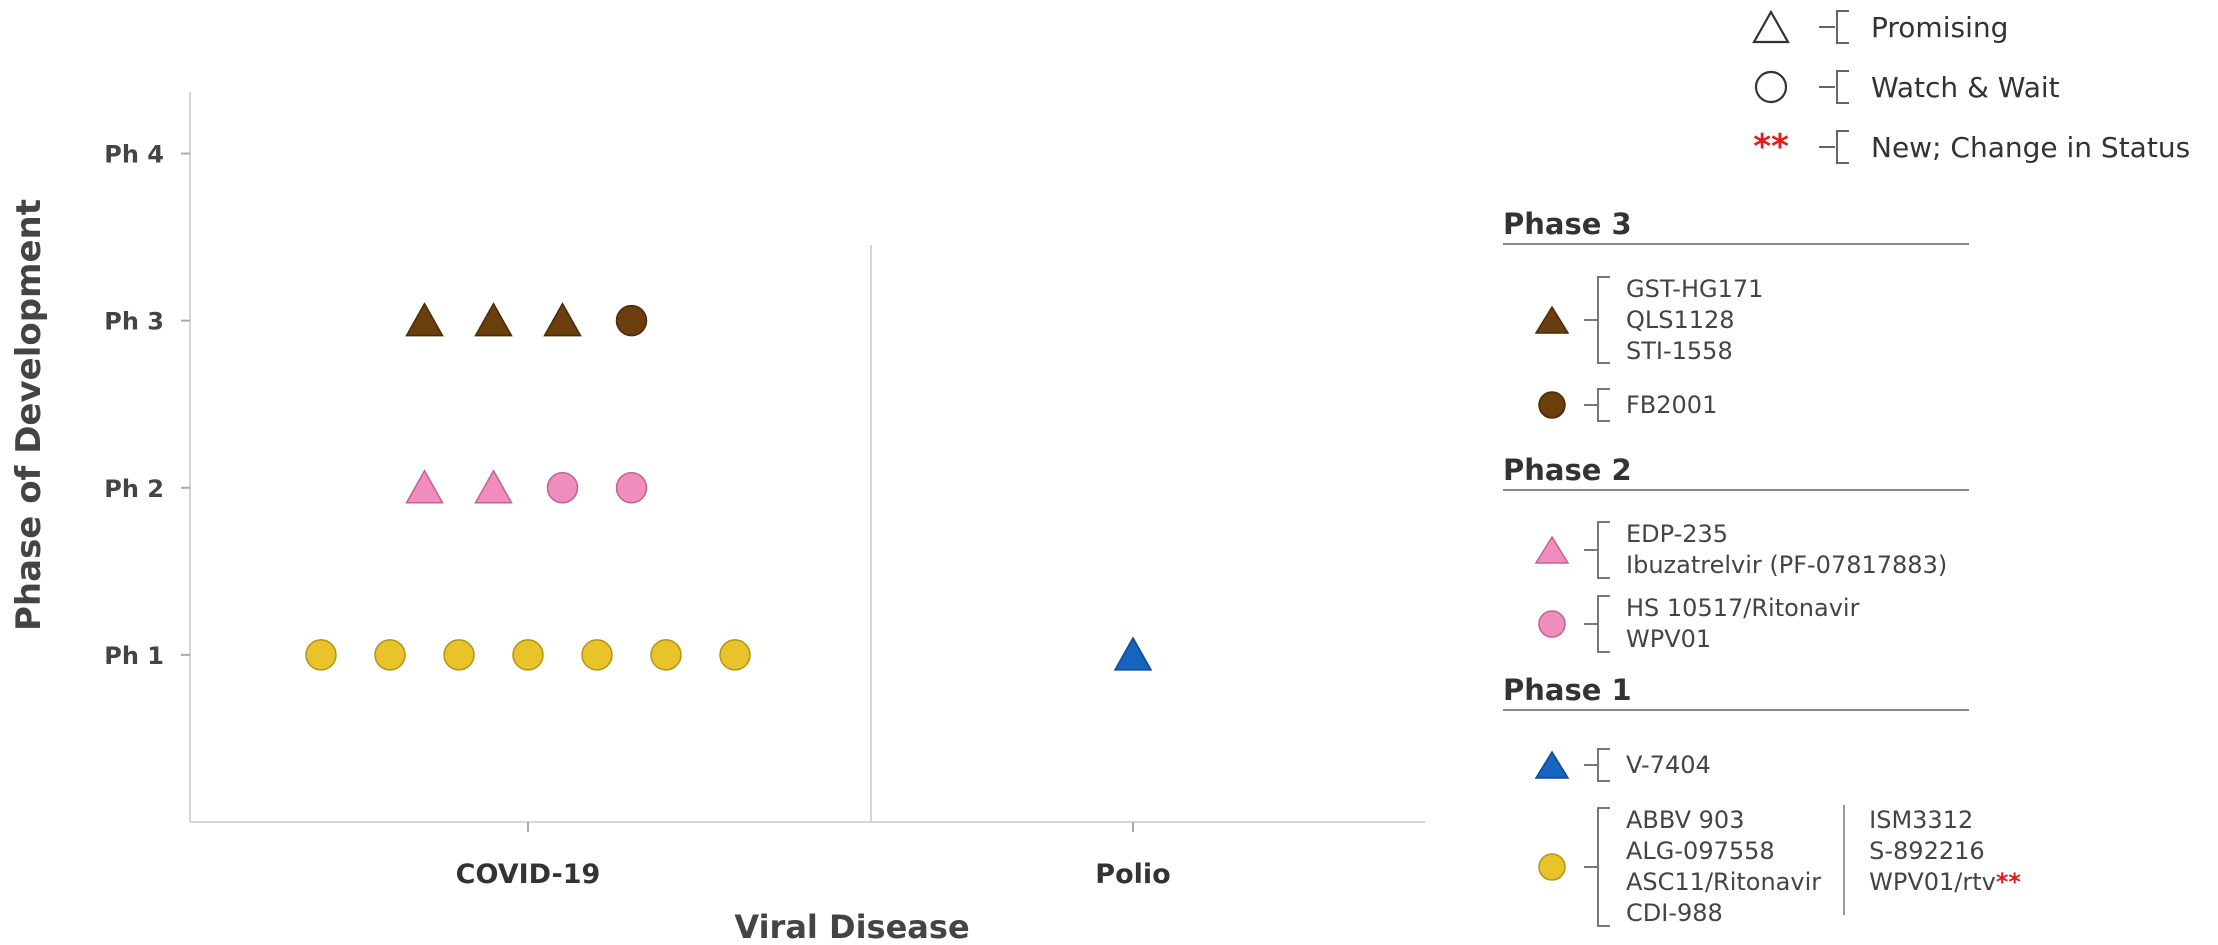 This screenshot has height=945, width=2218. What do you see at coordinates (134, 322) in the screenshot?
I see `y-tick-label: Ph 3` at bounding box center [134, 322].